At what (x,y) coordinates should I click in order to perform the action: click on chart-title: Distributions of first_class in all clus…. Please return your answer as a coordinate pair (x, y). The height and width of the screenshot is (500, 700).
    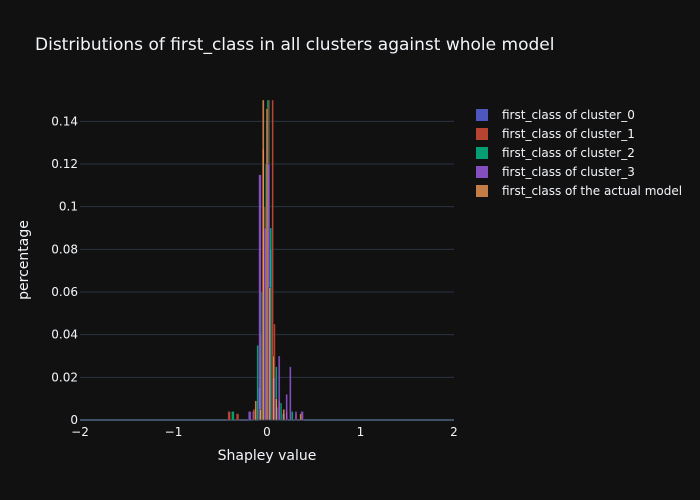
    Looking at the image, I should click on (294, 45).